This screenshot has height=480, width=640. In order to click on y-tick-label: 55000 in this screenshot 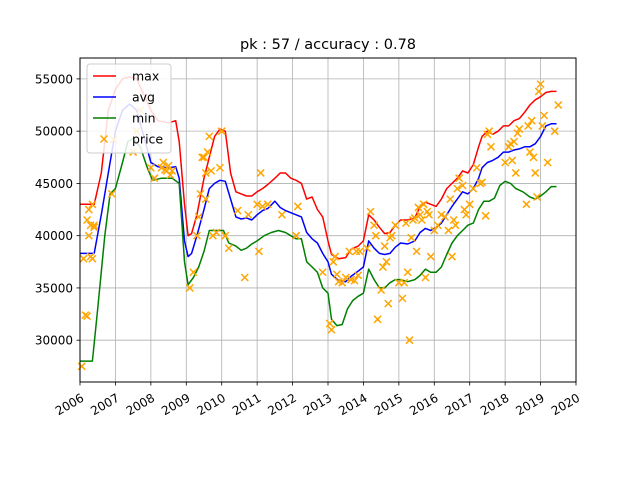, I will do `click(54, 79)`.